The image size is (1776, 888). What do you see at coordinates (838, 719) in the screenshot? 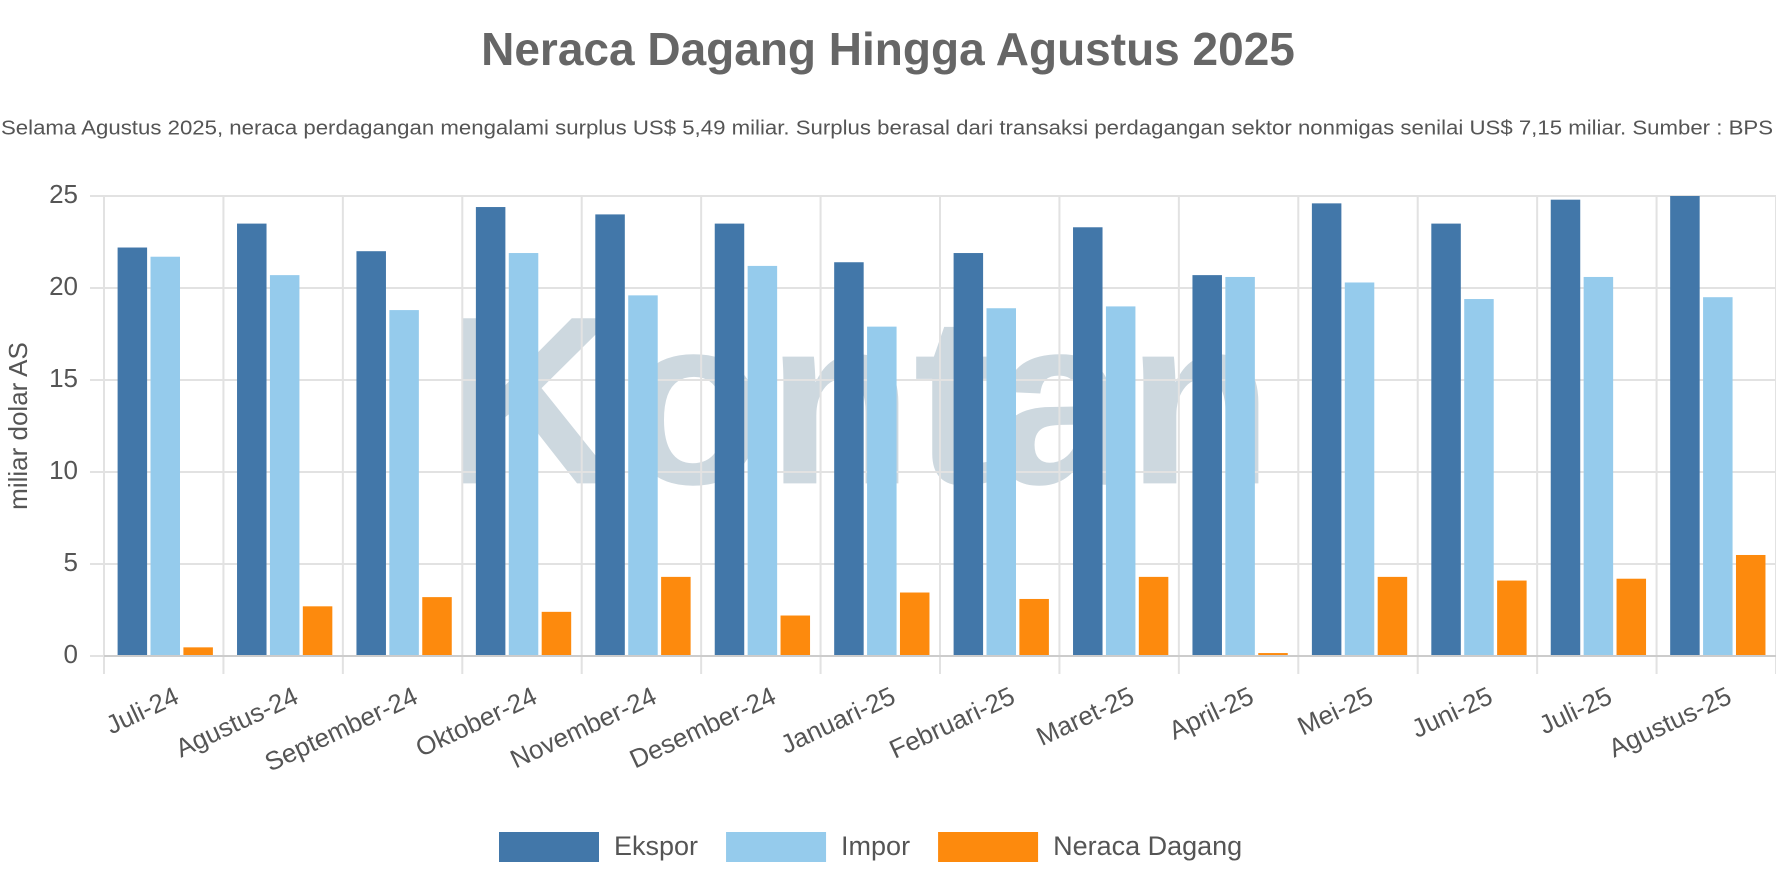
I see `x-tick-label: Januari-25` at bounding box center [838, 719].